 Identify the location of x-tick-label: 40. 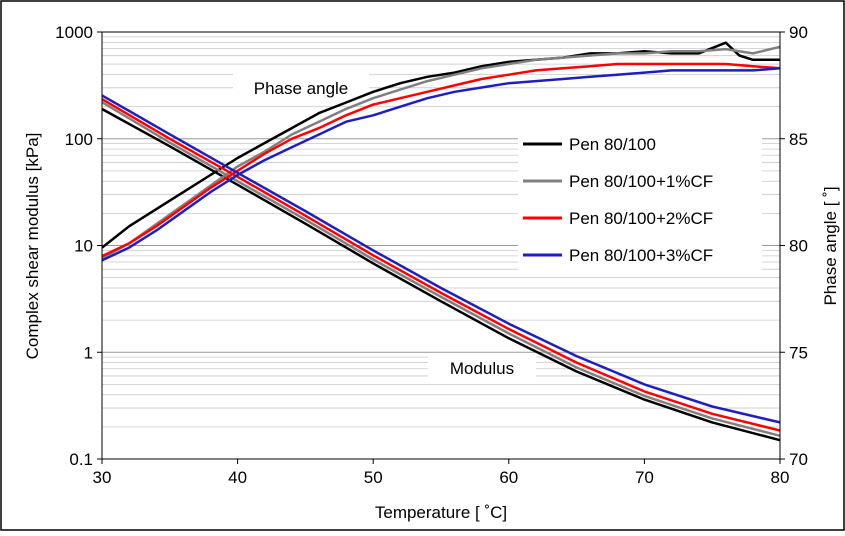
(237, 477).